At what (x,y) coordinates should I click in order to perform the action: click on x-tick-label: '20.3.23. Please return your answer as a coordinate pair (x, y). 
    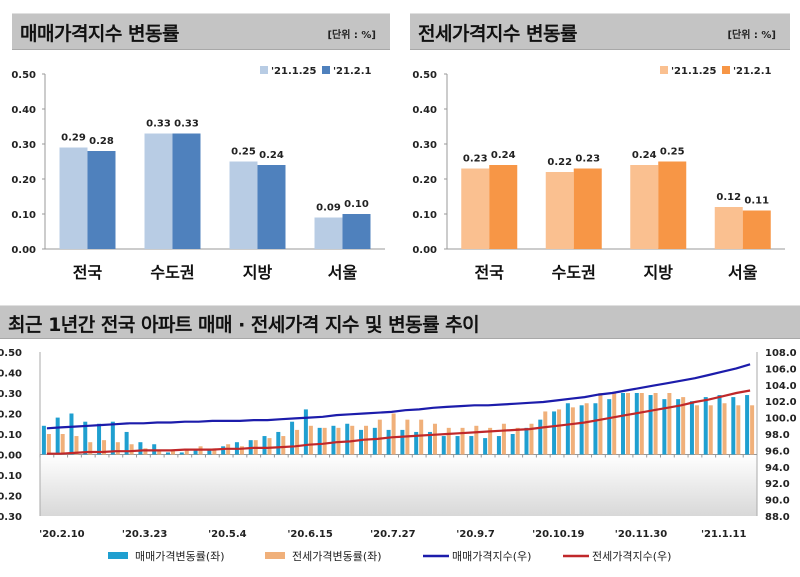
    Looking at the image, I should click on (144, 534).